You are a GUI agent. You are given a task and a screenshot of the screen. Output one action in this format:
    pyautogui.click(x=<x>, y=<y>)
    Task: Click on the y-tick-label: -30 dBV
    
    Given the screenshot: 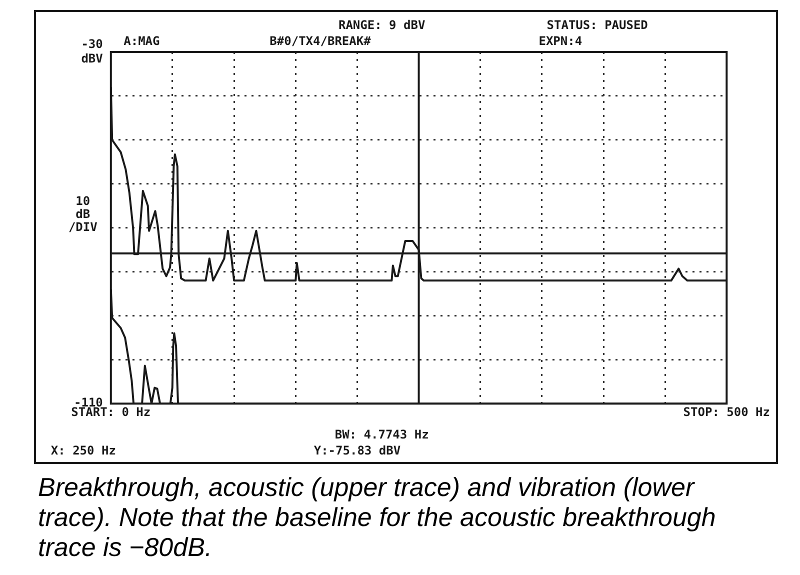 What is the action you would take?
    pyautogui.click(x=92, y=51)
    